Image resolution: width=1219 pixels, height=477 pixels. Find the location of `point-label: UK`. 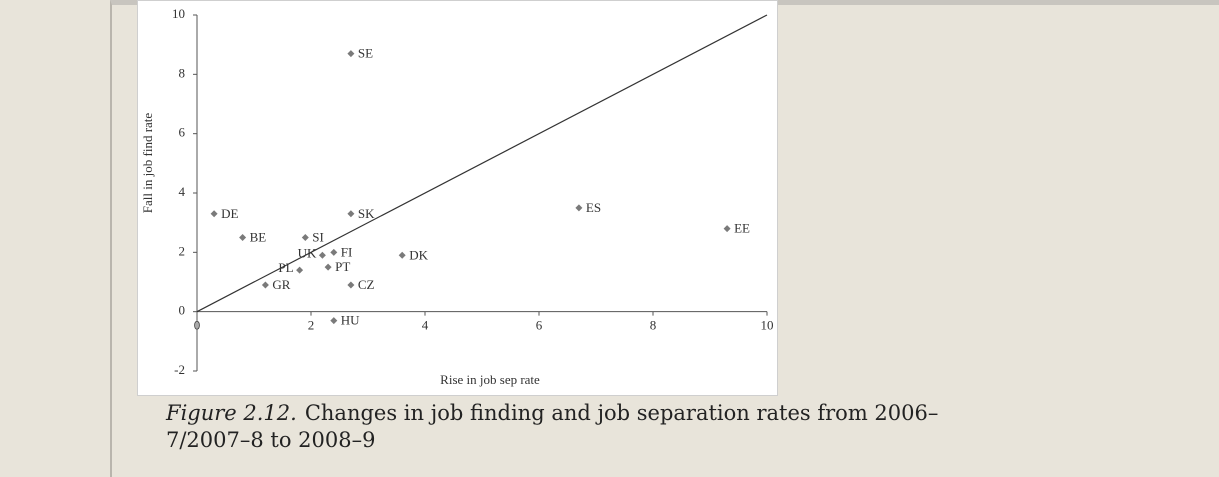

point-label: UK is located at coordinates (307, 252).